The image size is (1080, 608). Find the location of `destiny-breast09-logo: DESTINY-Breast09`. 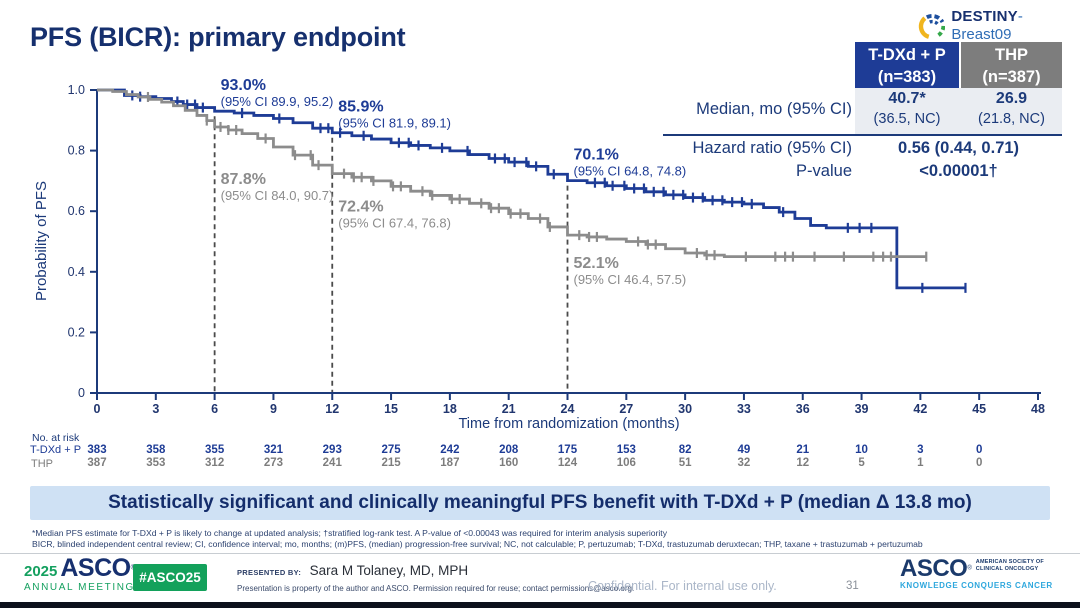

destiny-breast09-logo: DESTINY-Breast09 is located at coordinates (999, 26).